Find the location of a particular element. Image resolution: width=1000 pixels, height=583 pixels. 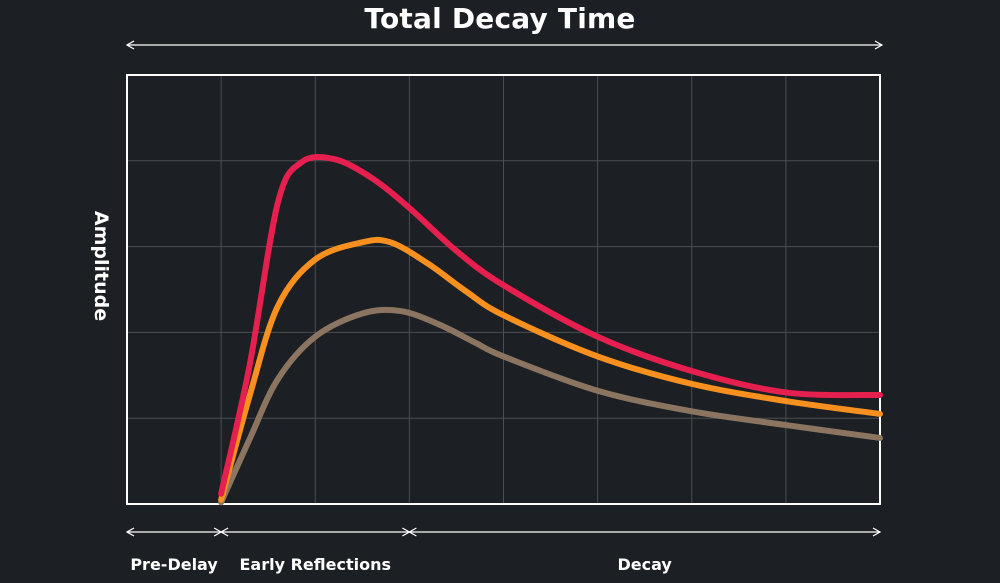

segment-label: Decay is located at coordinates (644, 564).